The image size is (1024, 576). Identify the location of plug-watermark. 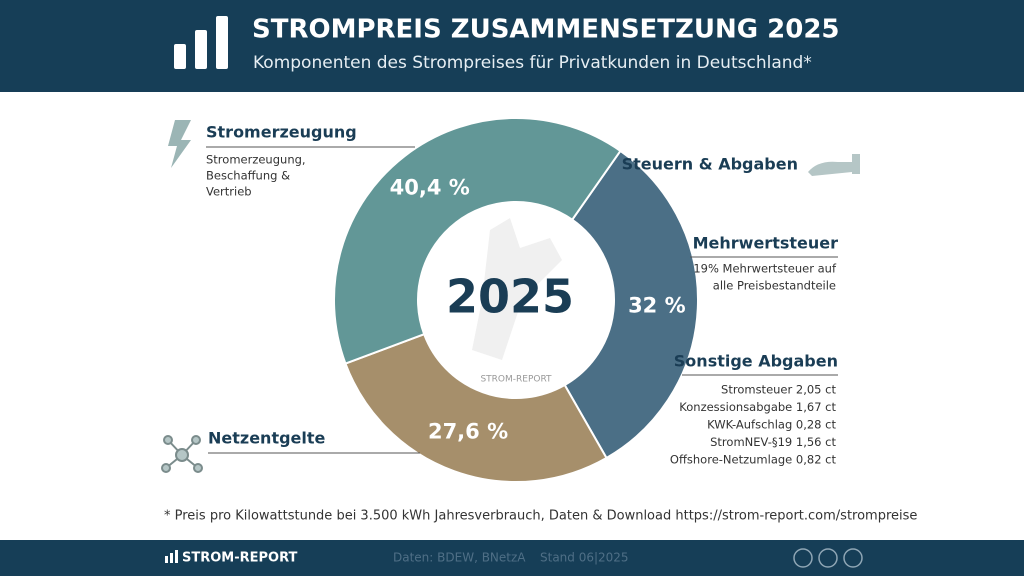
(517, 289).